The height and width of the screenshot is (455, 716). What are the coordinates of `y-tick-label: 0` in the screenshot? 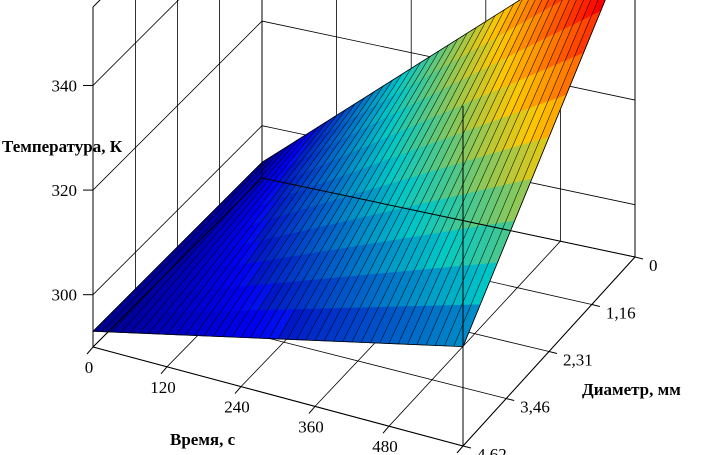 It's located at (653, 265).